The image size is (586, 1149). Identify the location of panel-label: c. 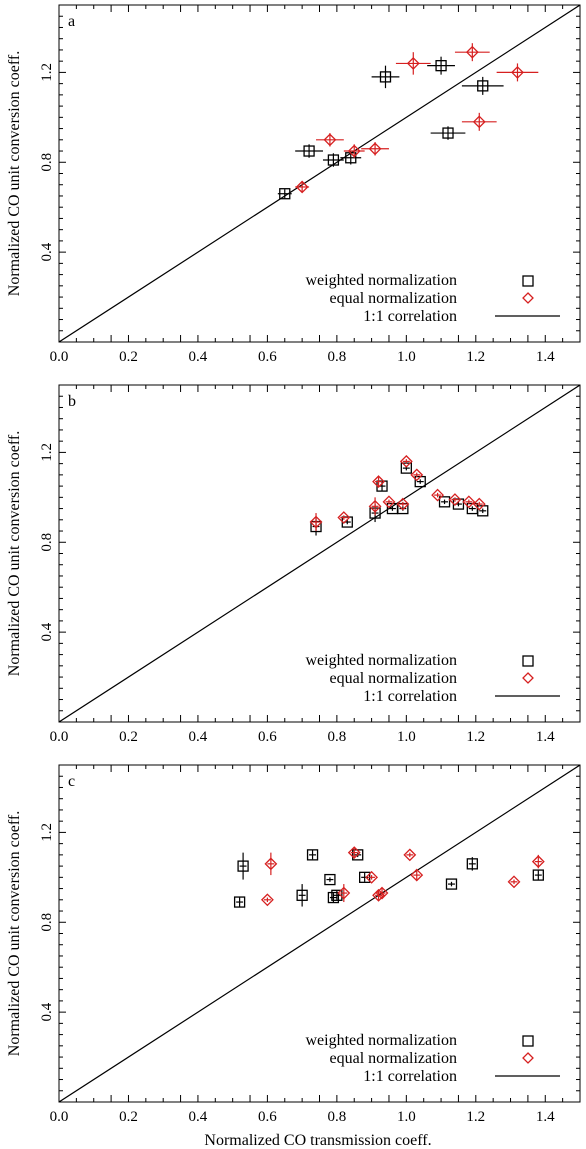
(71, 781).